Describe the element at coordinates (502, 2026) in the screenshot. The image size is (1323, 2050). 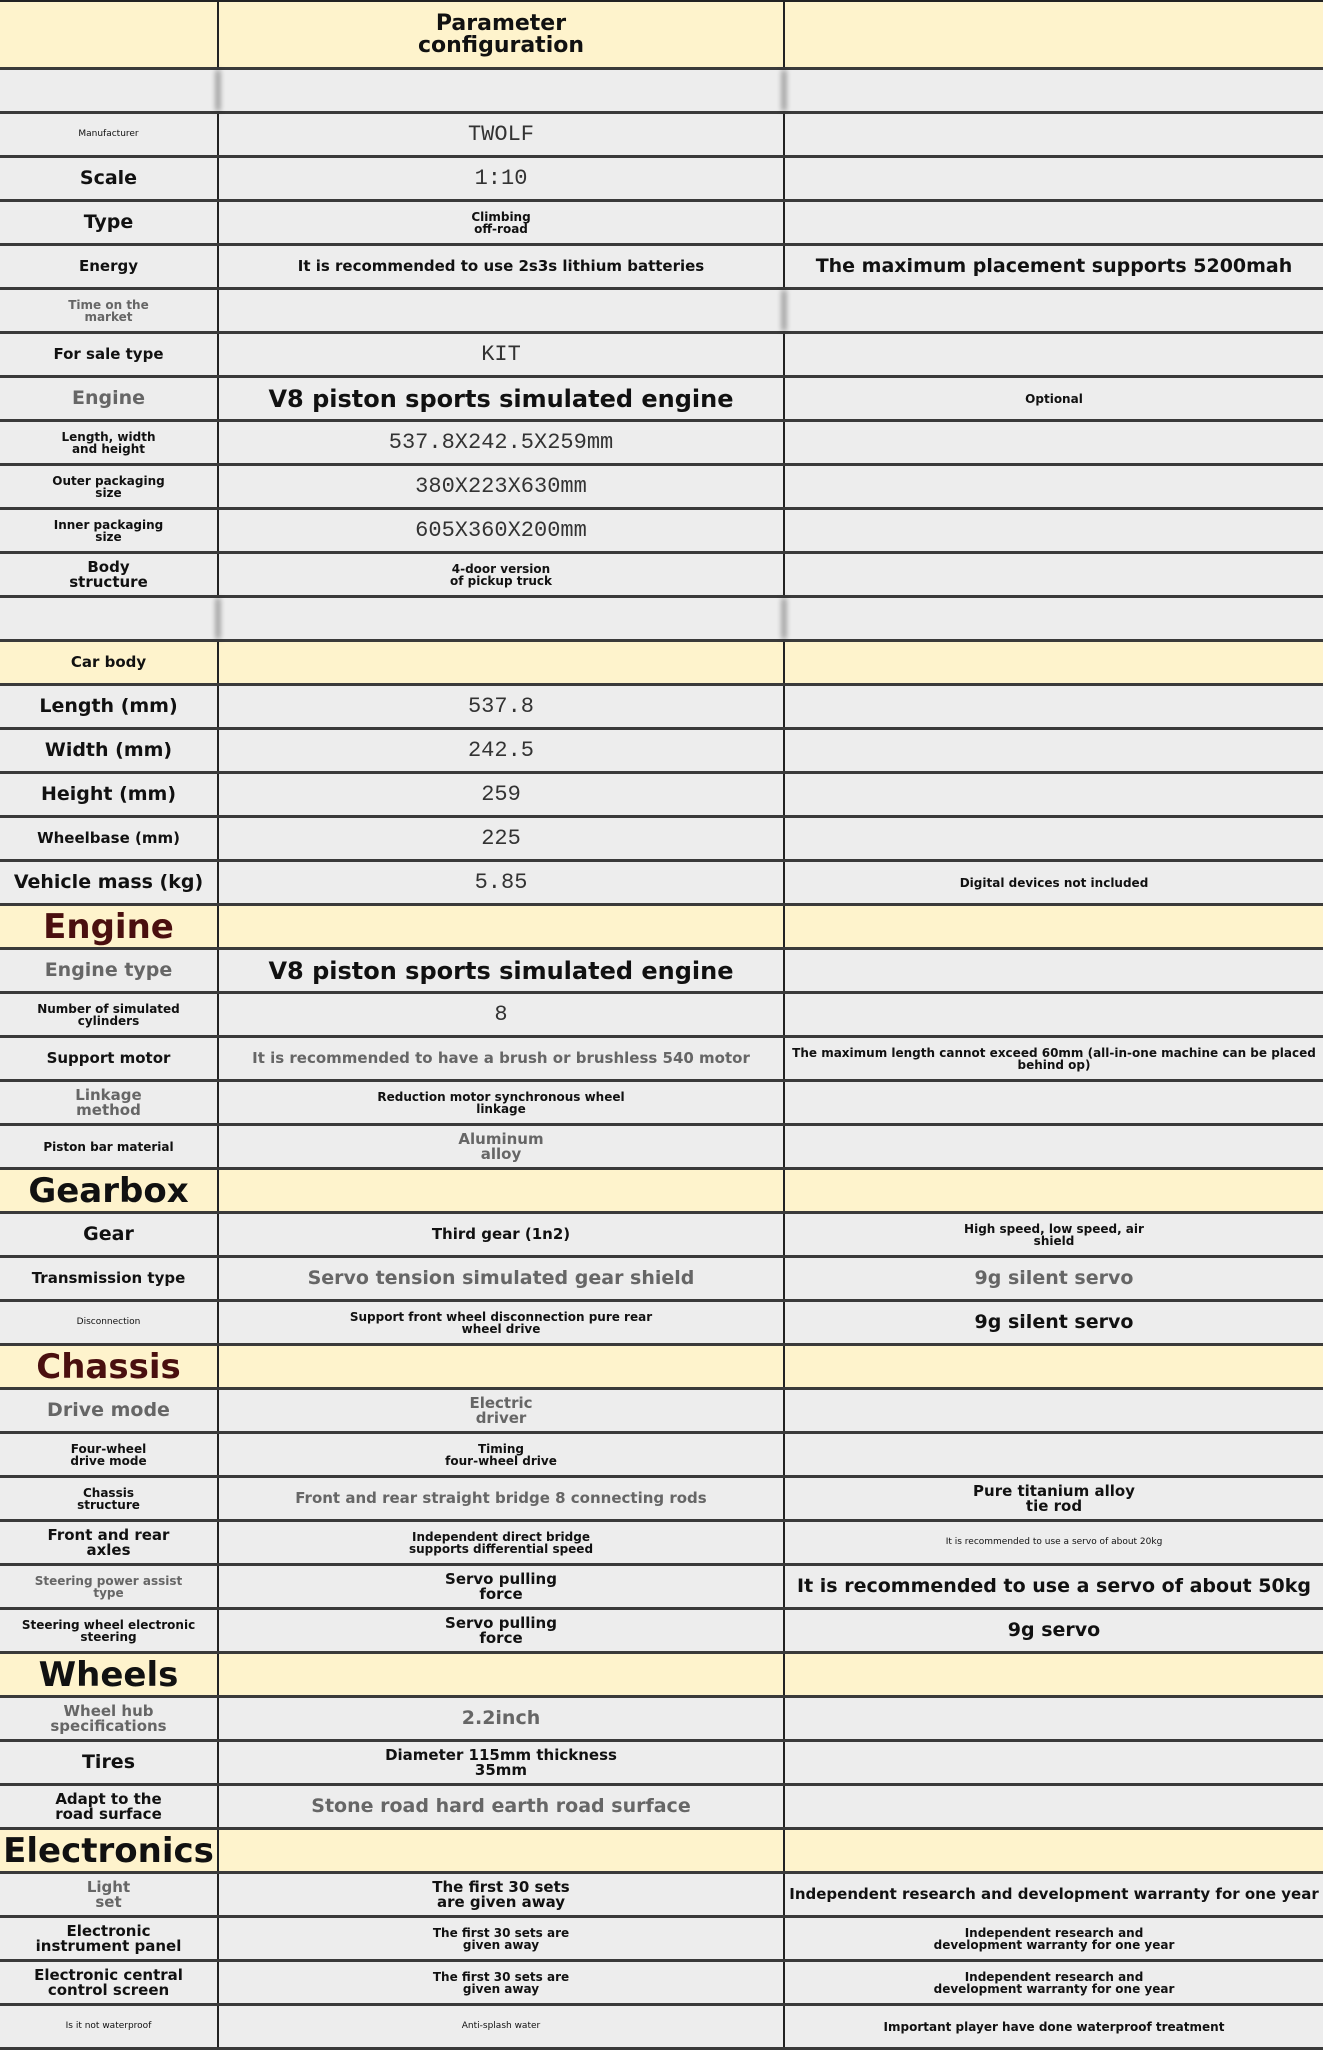
I see `cell-value: Anti-splash water` at that location.